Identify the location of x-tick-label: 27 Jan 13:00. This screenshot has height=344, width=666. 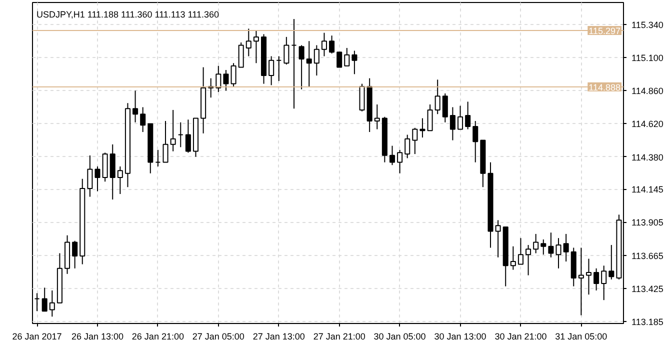
(278, 337).